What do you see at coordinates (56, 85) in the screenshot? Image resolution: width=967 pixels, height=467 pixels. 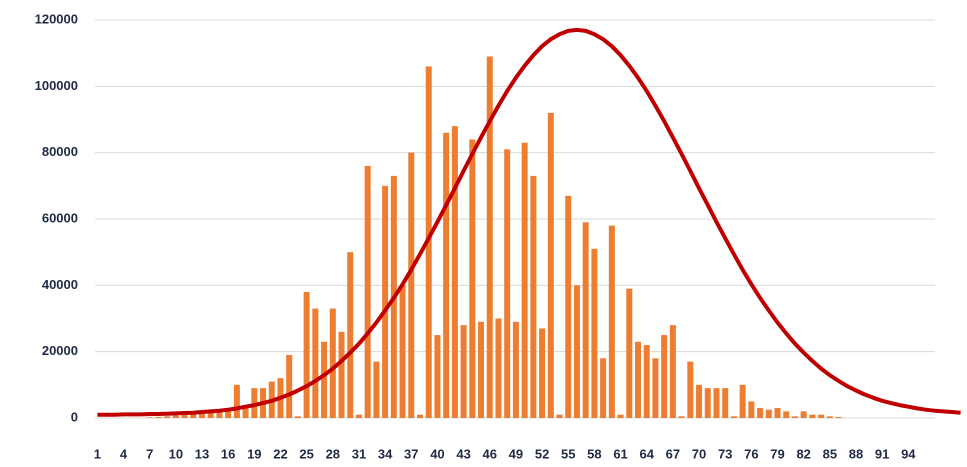 I see `y-tick-label: 100000` at bounding box center [56, 85].